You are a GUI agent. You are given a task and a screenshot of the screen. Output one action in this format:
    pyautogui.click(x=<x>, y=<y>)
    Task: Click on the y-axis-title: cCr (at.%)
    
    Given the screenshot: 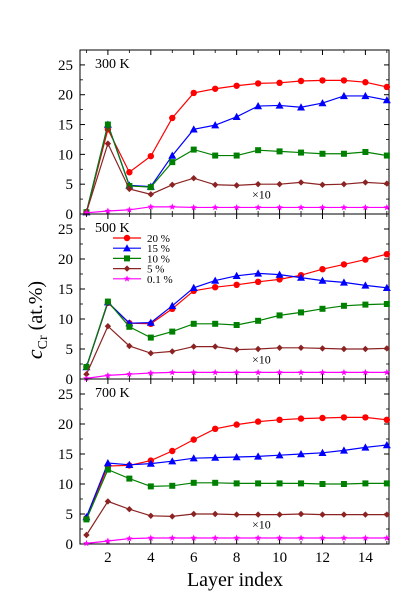 What is the action you would take?
    pyautogui.click(x=36, y=320)
    